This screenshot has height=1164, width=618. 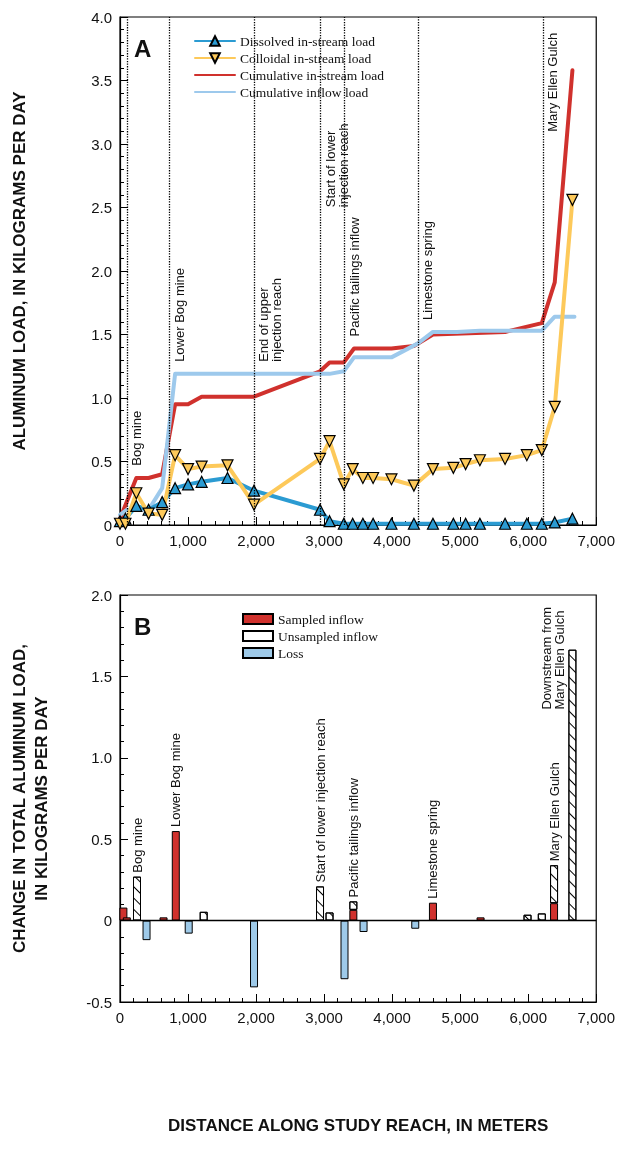 What do you see at coordinates (336, 165) in the screenshot?
I see `ref-line-label: Start of lower injection reach` at bounding box center [336, 165].